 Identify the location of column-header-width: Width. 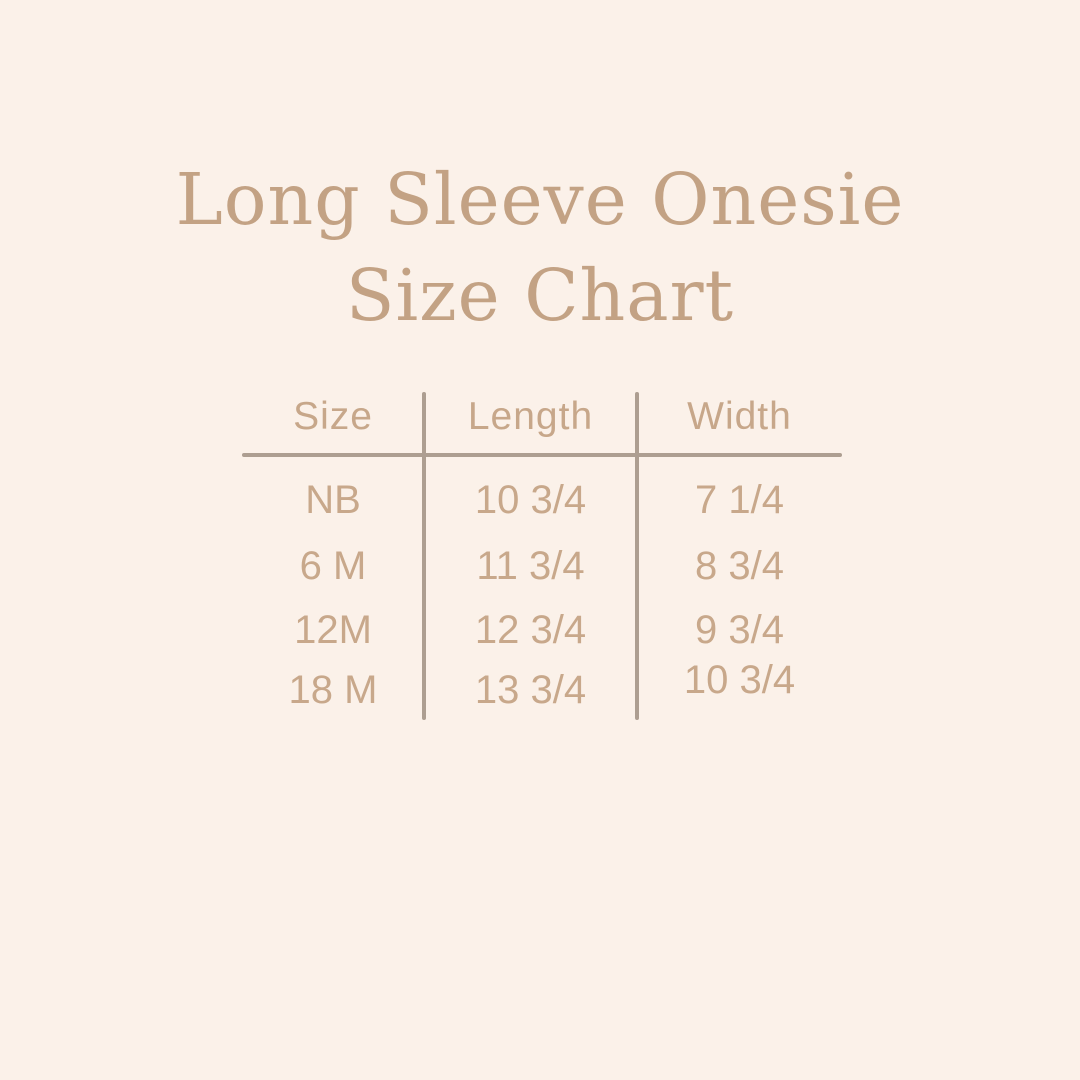
(739, 416).